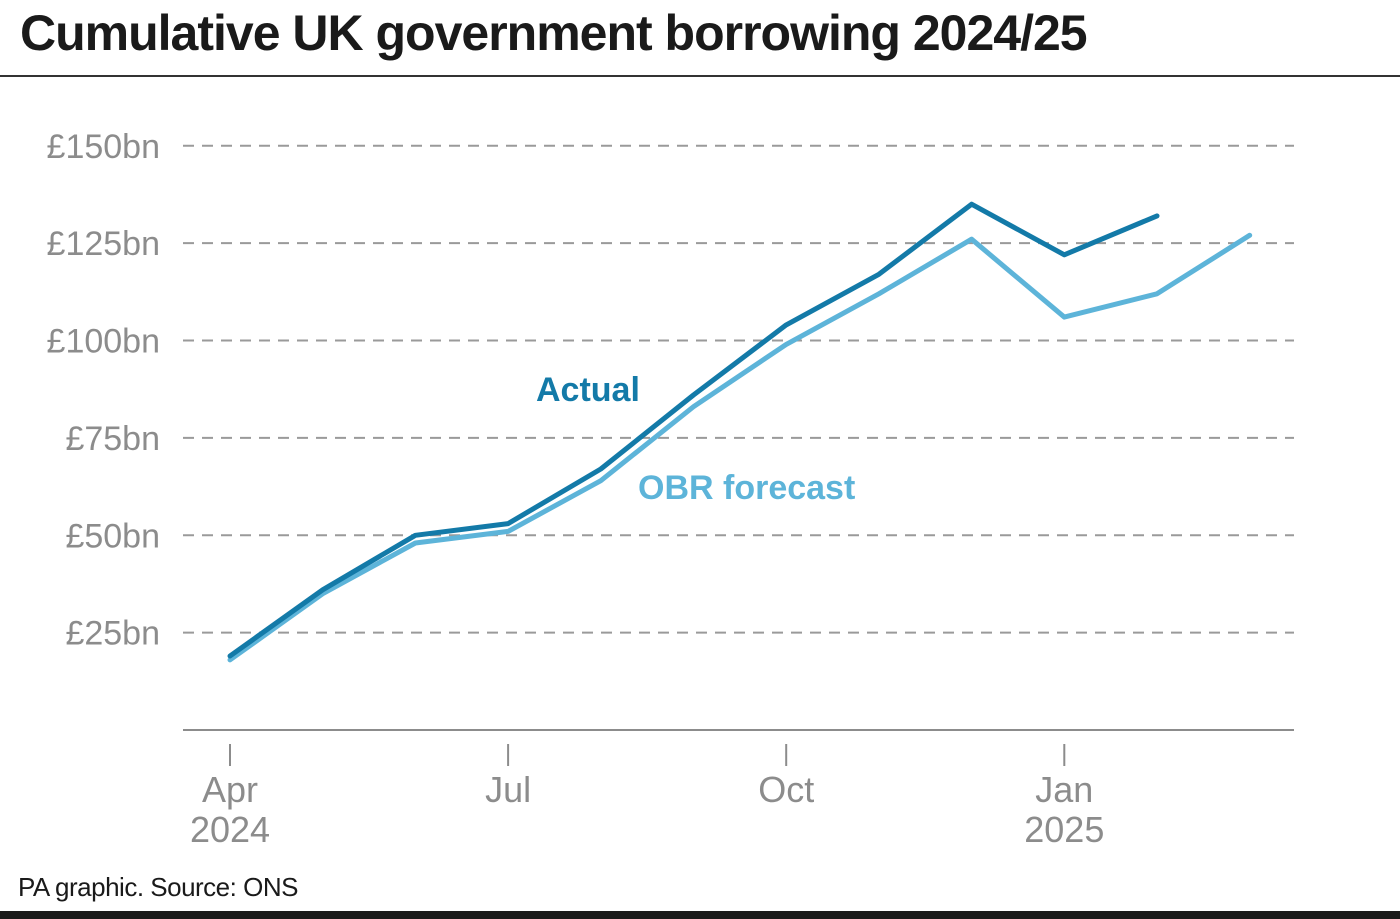  Describe the element at coordinates (746, 488) in the screenshot. I see `series-label-obr-forecast: OBR forecast` at that location.